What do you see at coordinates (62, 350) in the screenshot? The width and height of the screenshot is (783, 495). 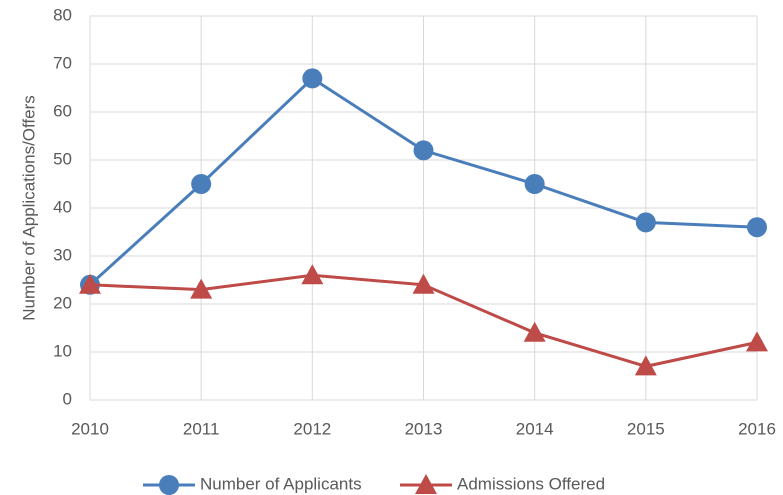 I see `y-tick-label: 10` at bounding box center [62, 350].